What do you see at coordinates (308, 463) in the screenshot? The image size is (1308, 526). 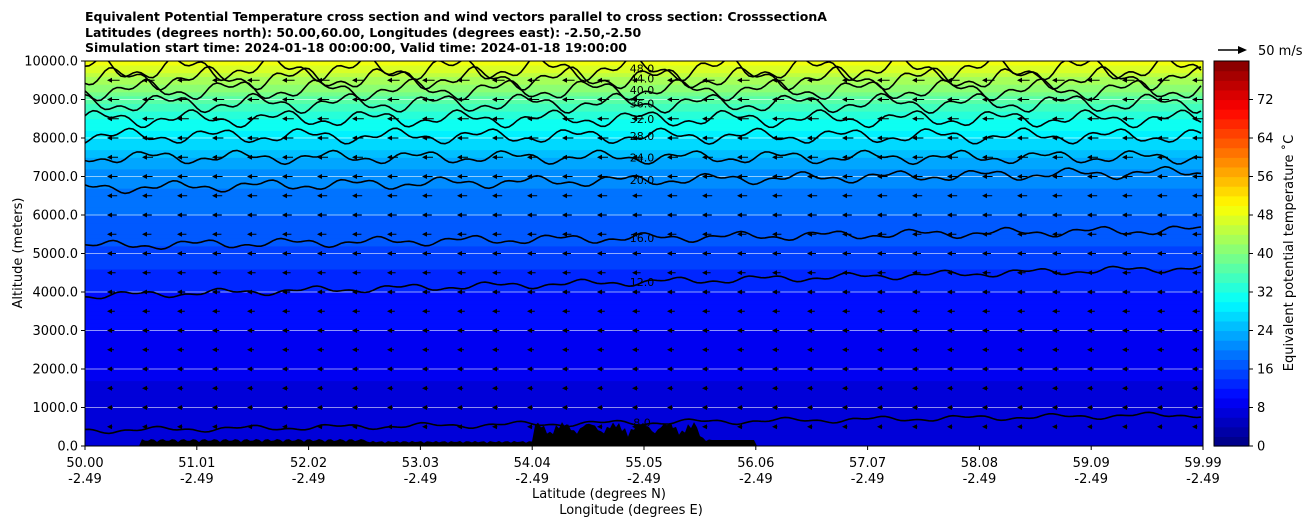 I see `x-tick-label-latitude: 52.02` at bounding box center [308, 463].